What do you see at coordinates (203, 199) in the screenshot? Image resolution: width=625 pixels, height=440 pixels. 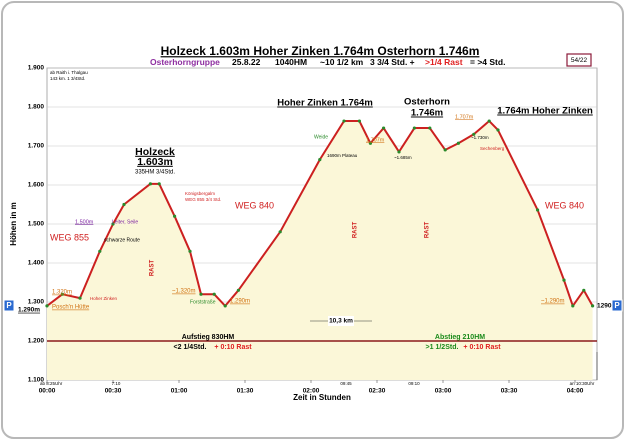 I see `annotation: WEG 855 3/4 Std.` at bounding box center [203, 199].